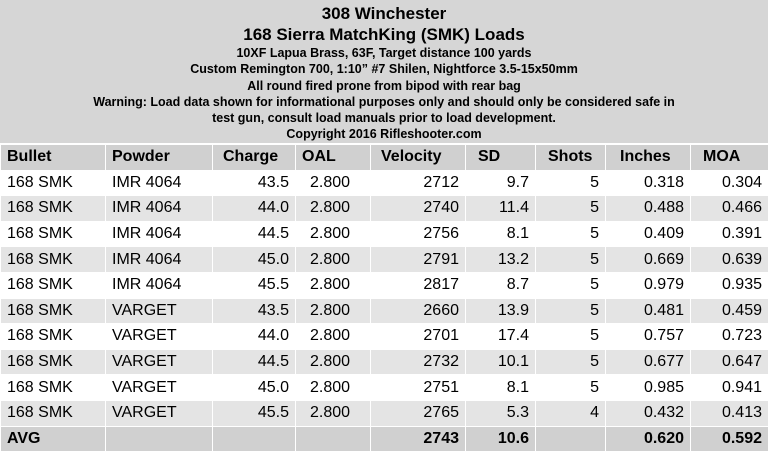 The image size is (768, 457). What do you see at coordinates (648, 259) in the screenshot?
I see `table-cell: 0.669` at bounding box center [648, 259].